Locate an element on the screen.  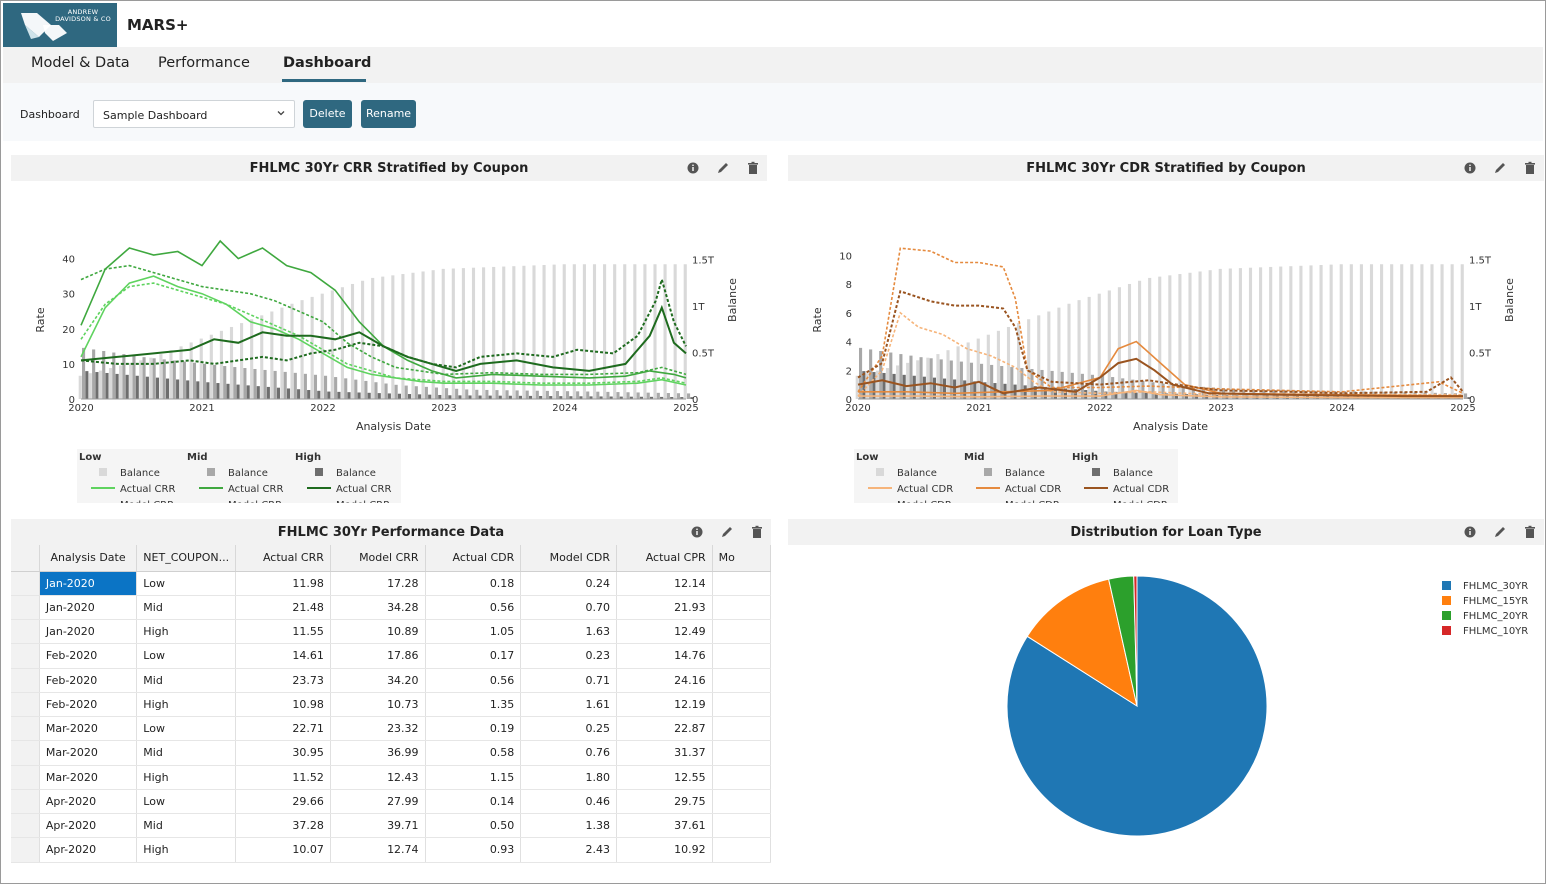
table-cell: 0.93 is located at coordinates (473, 850).